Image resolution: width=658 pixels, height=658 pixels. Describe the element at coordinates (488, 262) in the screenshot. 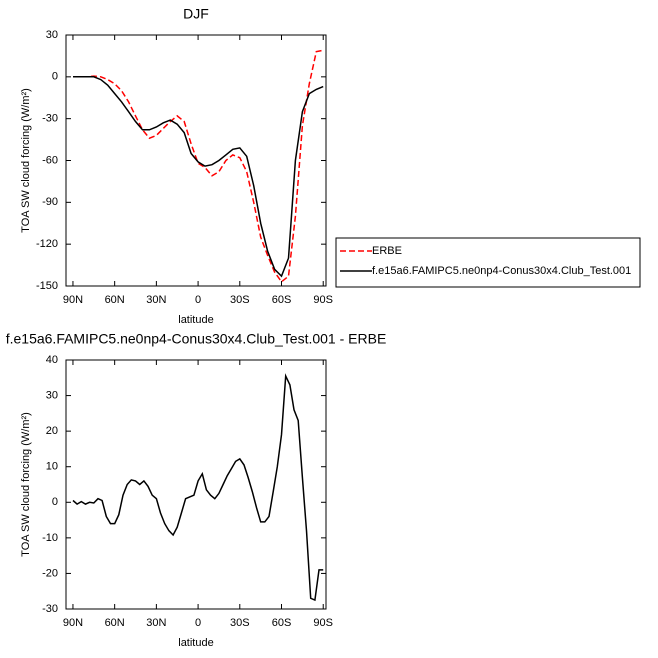

I see `legend-box` at that location.